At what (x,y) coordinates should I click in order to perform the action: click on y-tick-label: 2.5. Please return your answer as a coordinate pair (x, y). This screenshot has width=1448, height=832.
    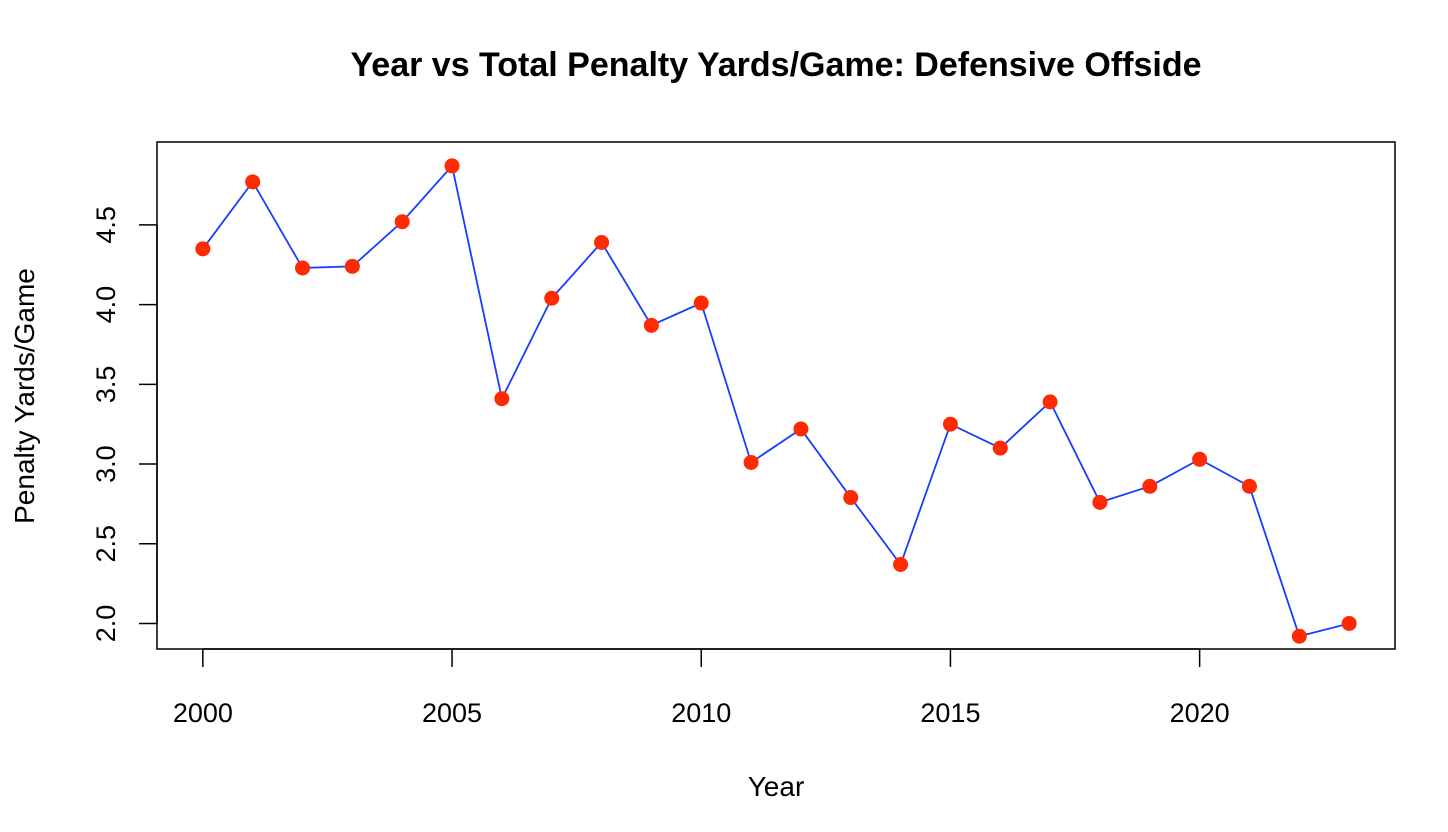
    Looking at the image, I should click on (106, 544).